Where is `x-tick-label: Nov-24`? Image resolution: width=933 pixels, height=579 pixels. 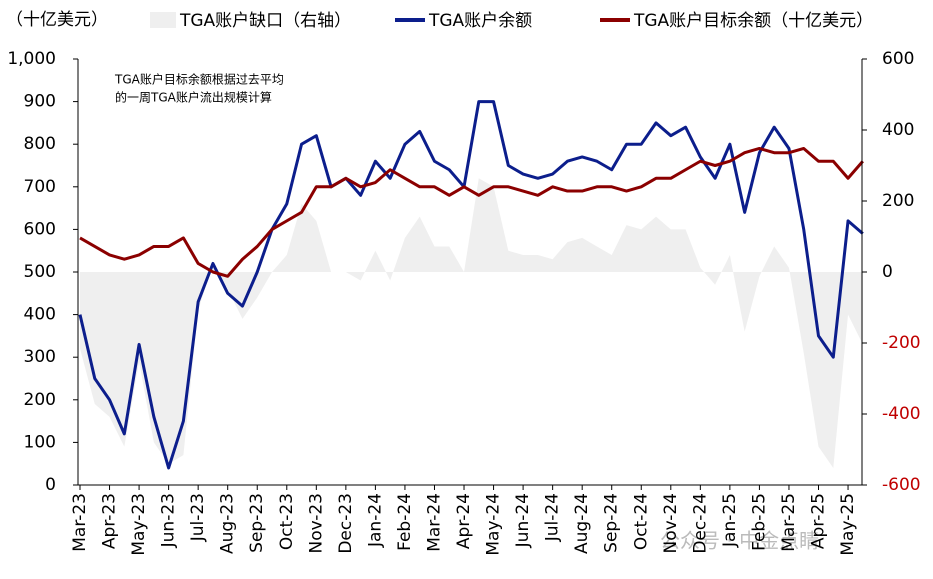
x-tick-label: Nov-24 is located at coordinates (671, 523).